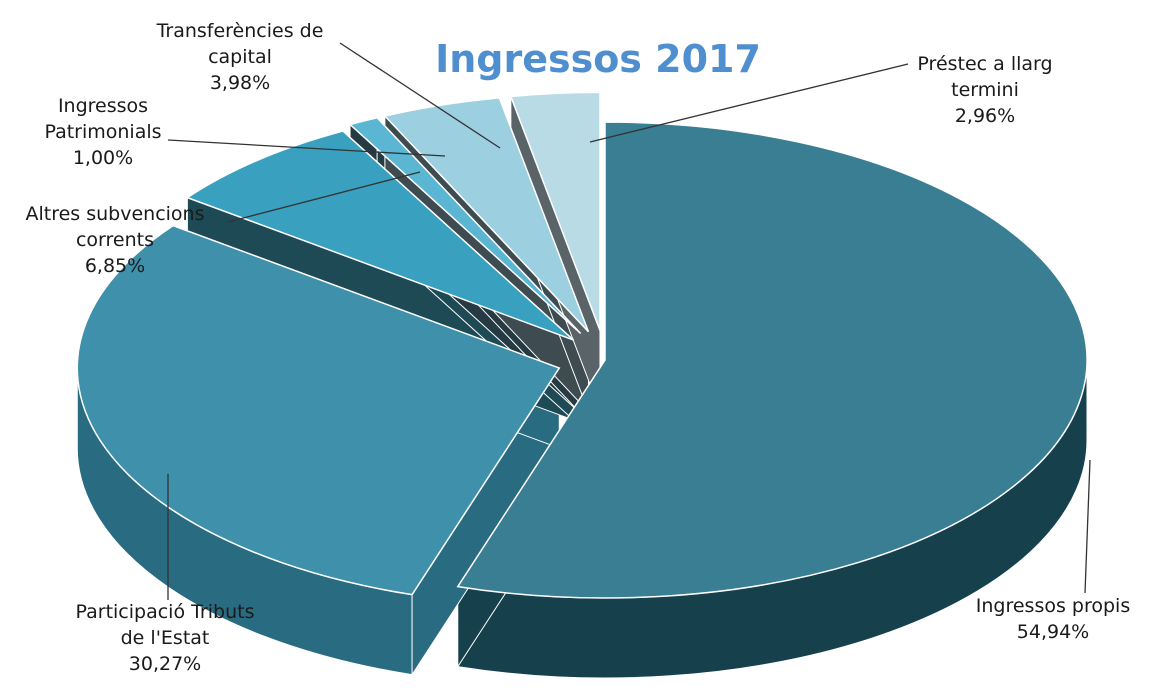  I want to click on slice-value-label: 3,98%, so click(240, 83).